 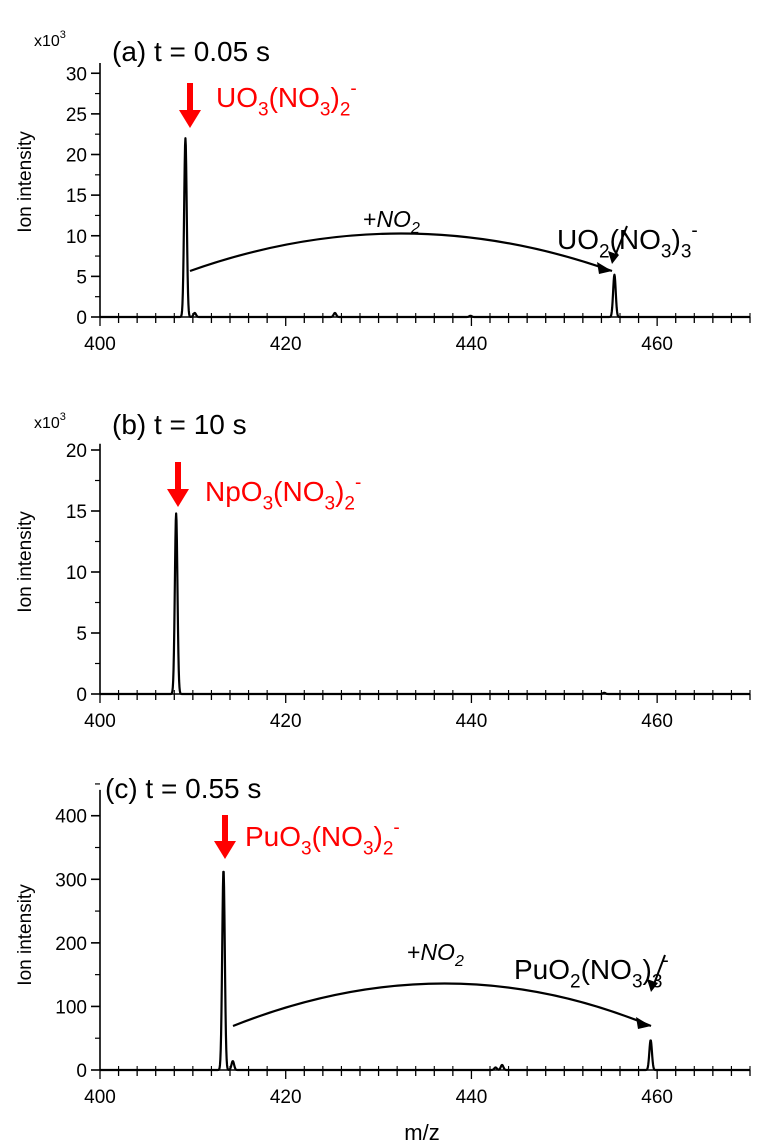 I want to click on highlight-ion-label: UO3(NO3)2-, so click(x=286, y=99).